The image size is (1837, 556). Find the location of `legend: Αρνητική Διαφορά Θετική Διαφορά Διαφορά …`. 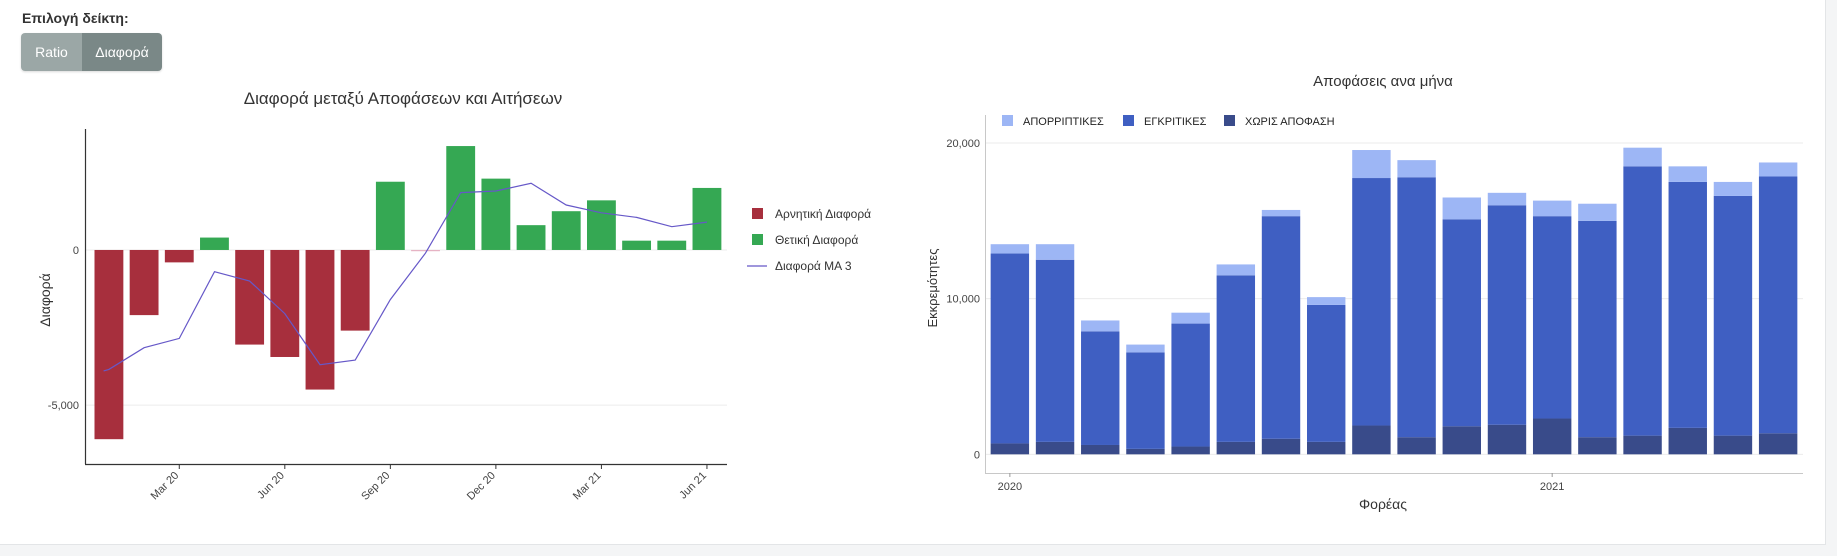

legend: Αρνητική Διαφορά Θετική Διαφορά Διαφορά … is located at coordinates (809, 240).